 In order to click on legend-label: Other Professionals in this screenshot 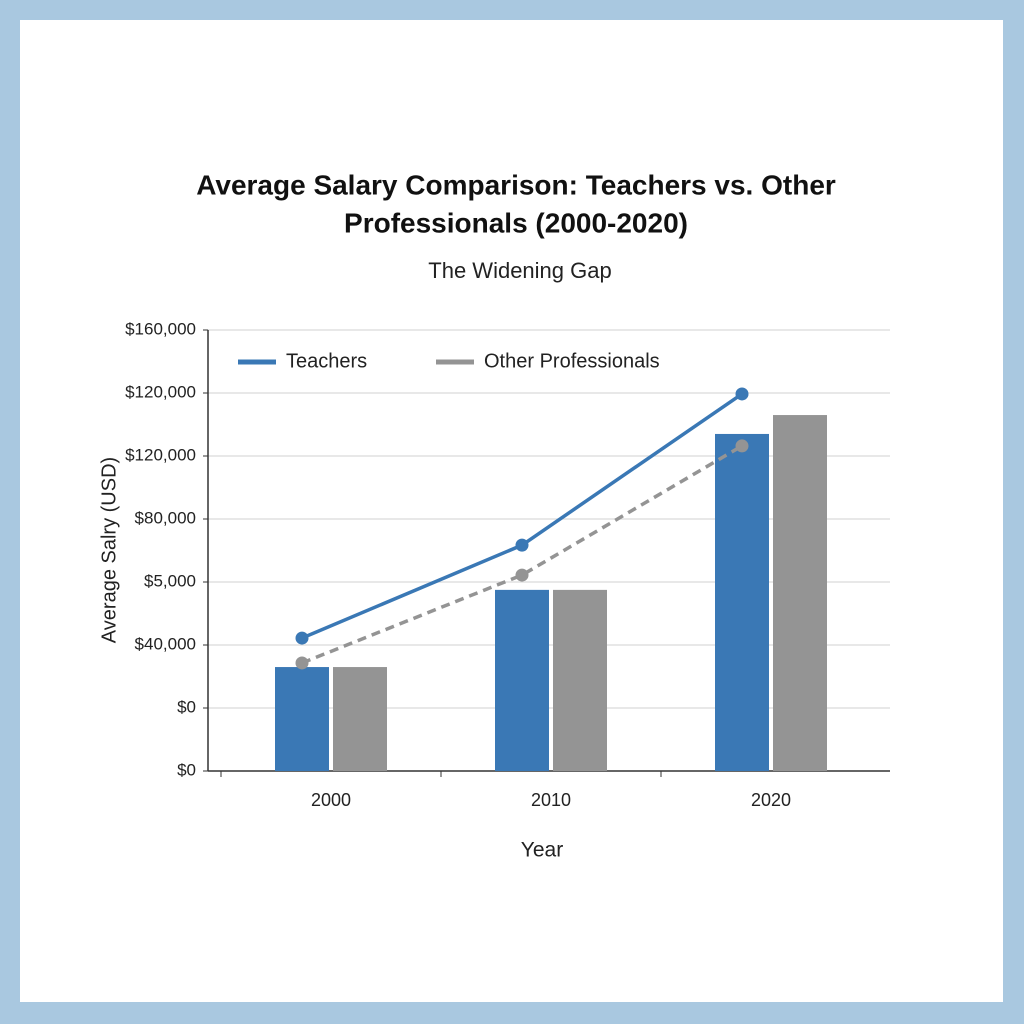, I will do `click(572, 361)`.